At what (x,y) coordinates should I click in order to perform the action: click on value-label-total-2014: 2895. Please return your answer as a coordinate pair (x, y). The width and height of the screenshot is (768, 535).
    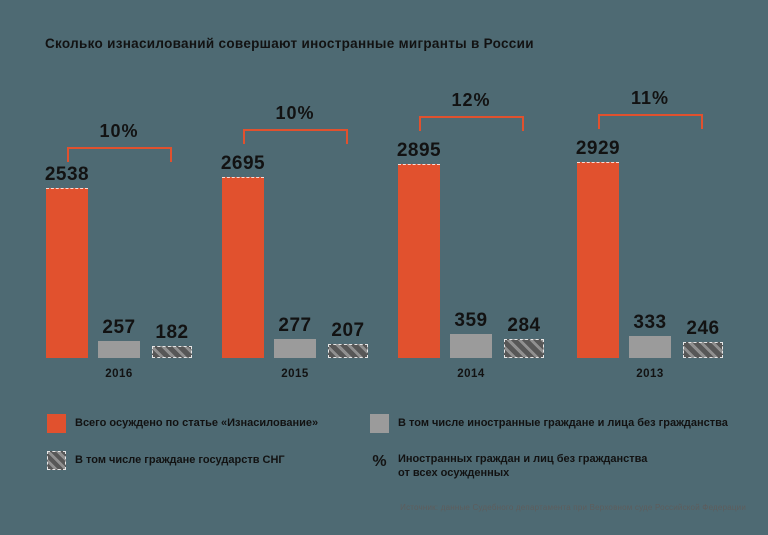
    Looking at the image, I should click on (419, 150).